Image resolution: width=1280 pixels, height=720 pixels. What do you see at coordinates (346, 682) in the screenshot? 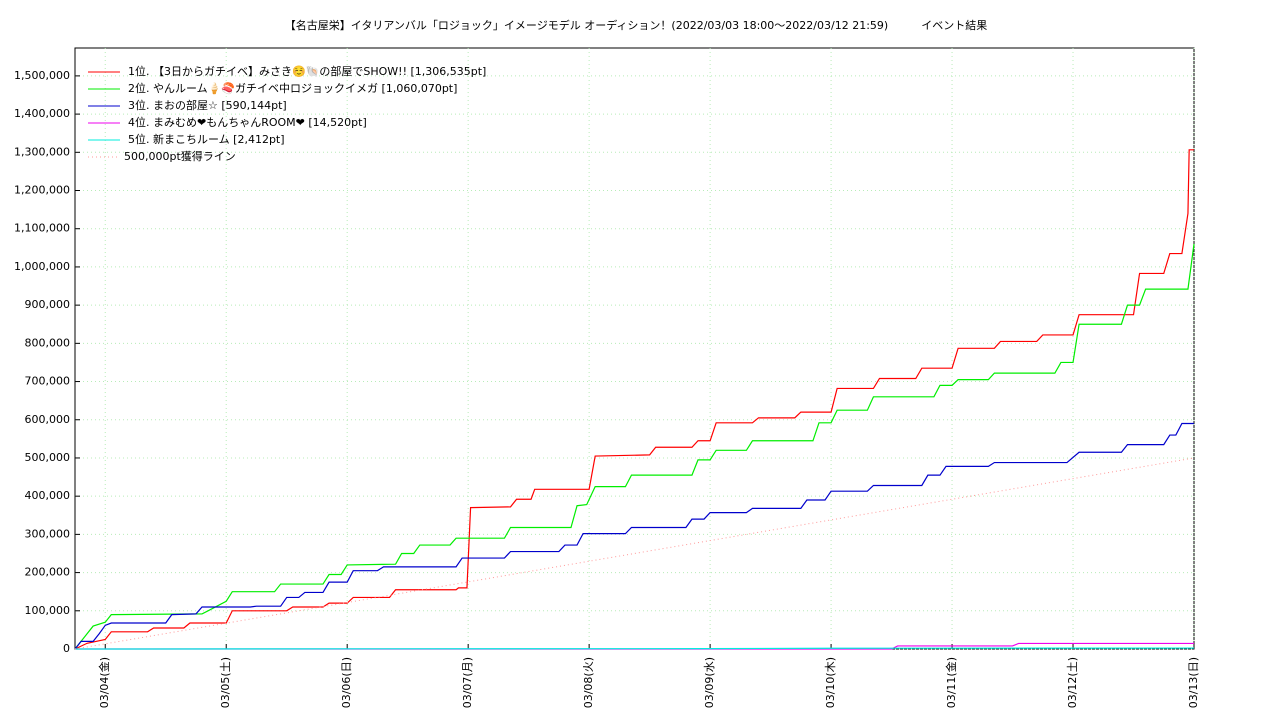
I see `x-tick-label: 03/06(日)` at bounding box center [346, 682].